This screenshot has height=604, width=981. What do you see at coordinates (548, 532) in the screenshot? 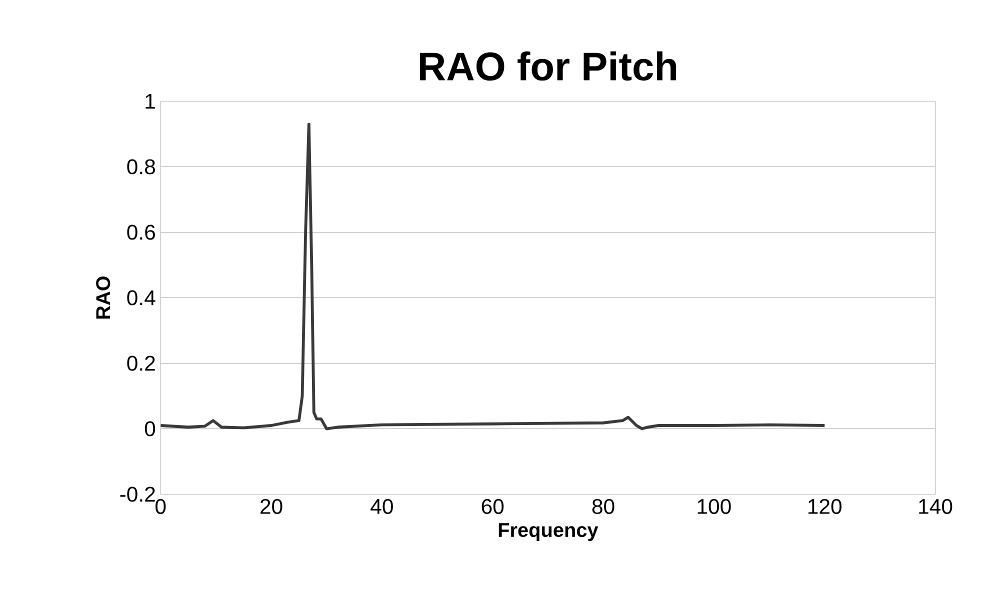
I see `x-axis-title: Frequency` at bounding box center [548, 532].